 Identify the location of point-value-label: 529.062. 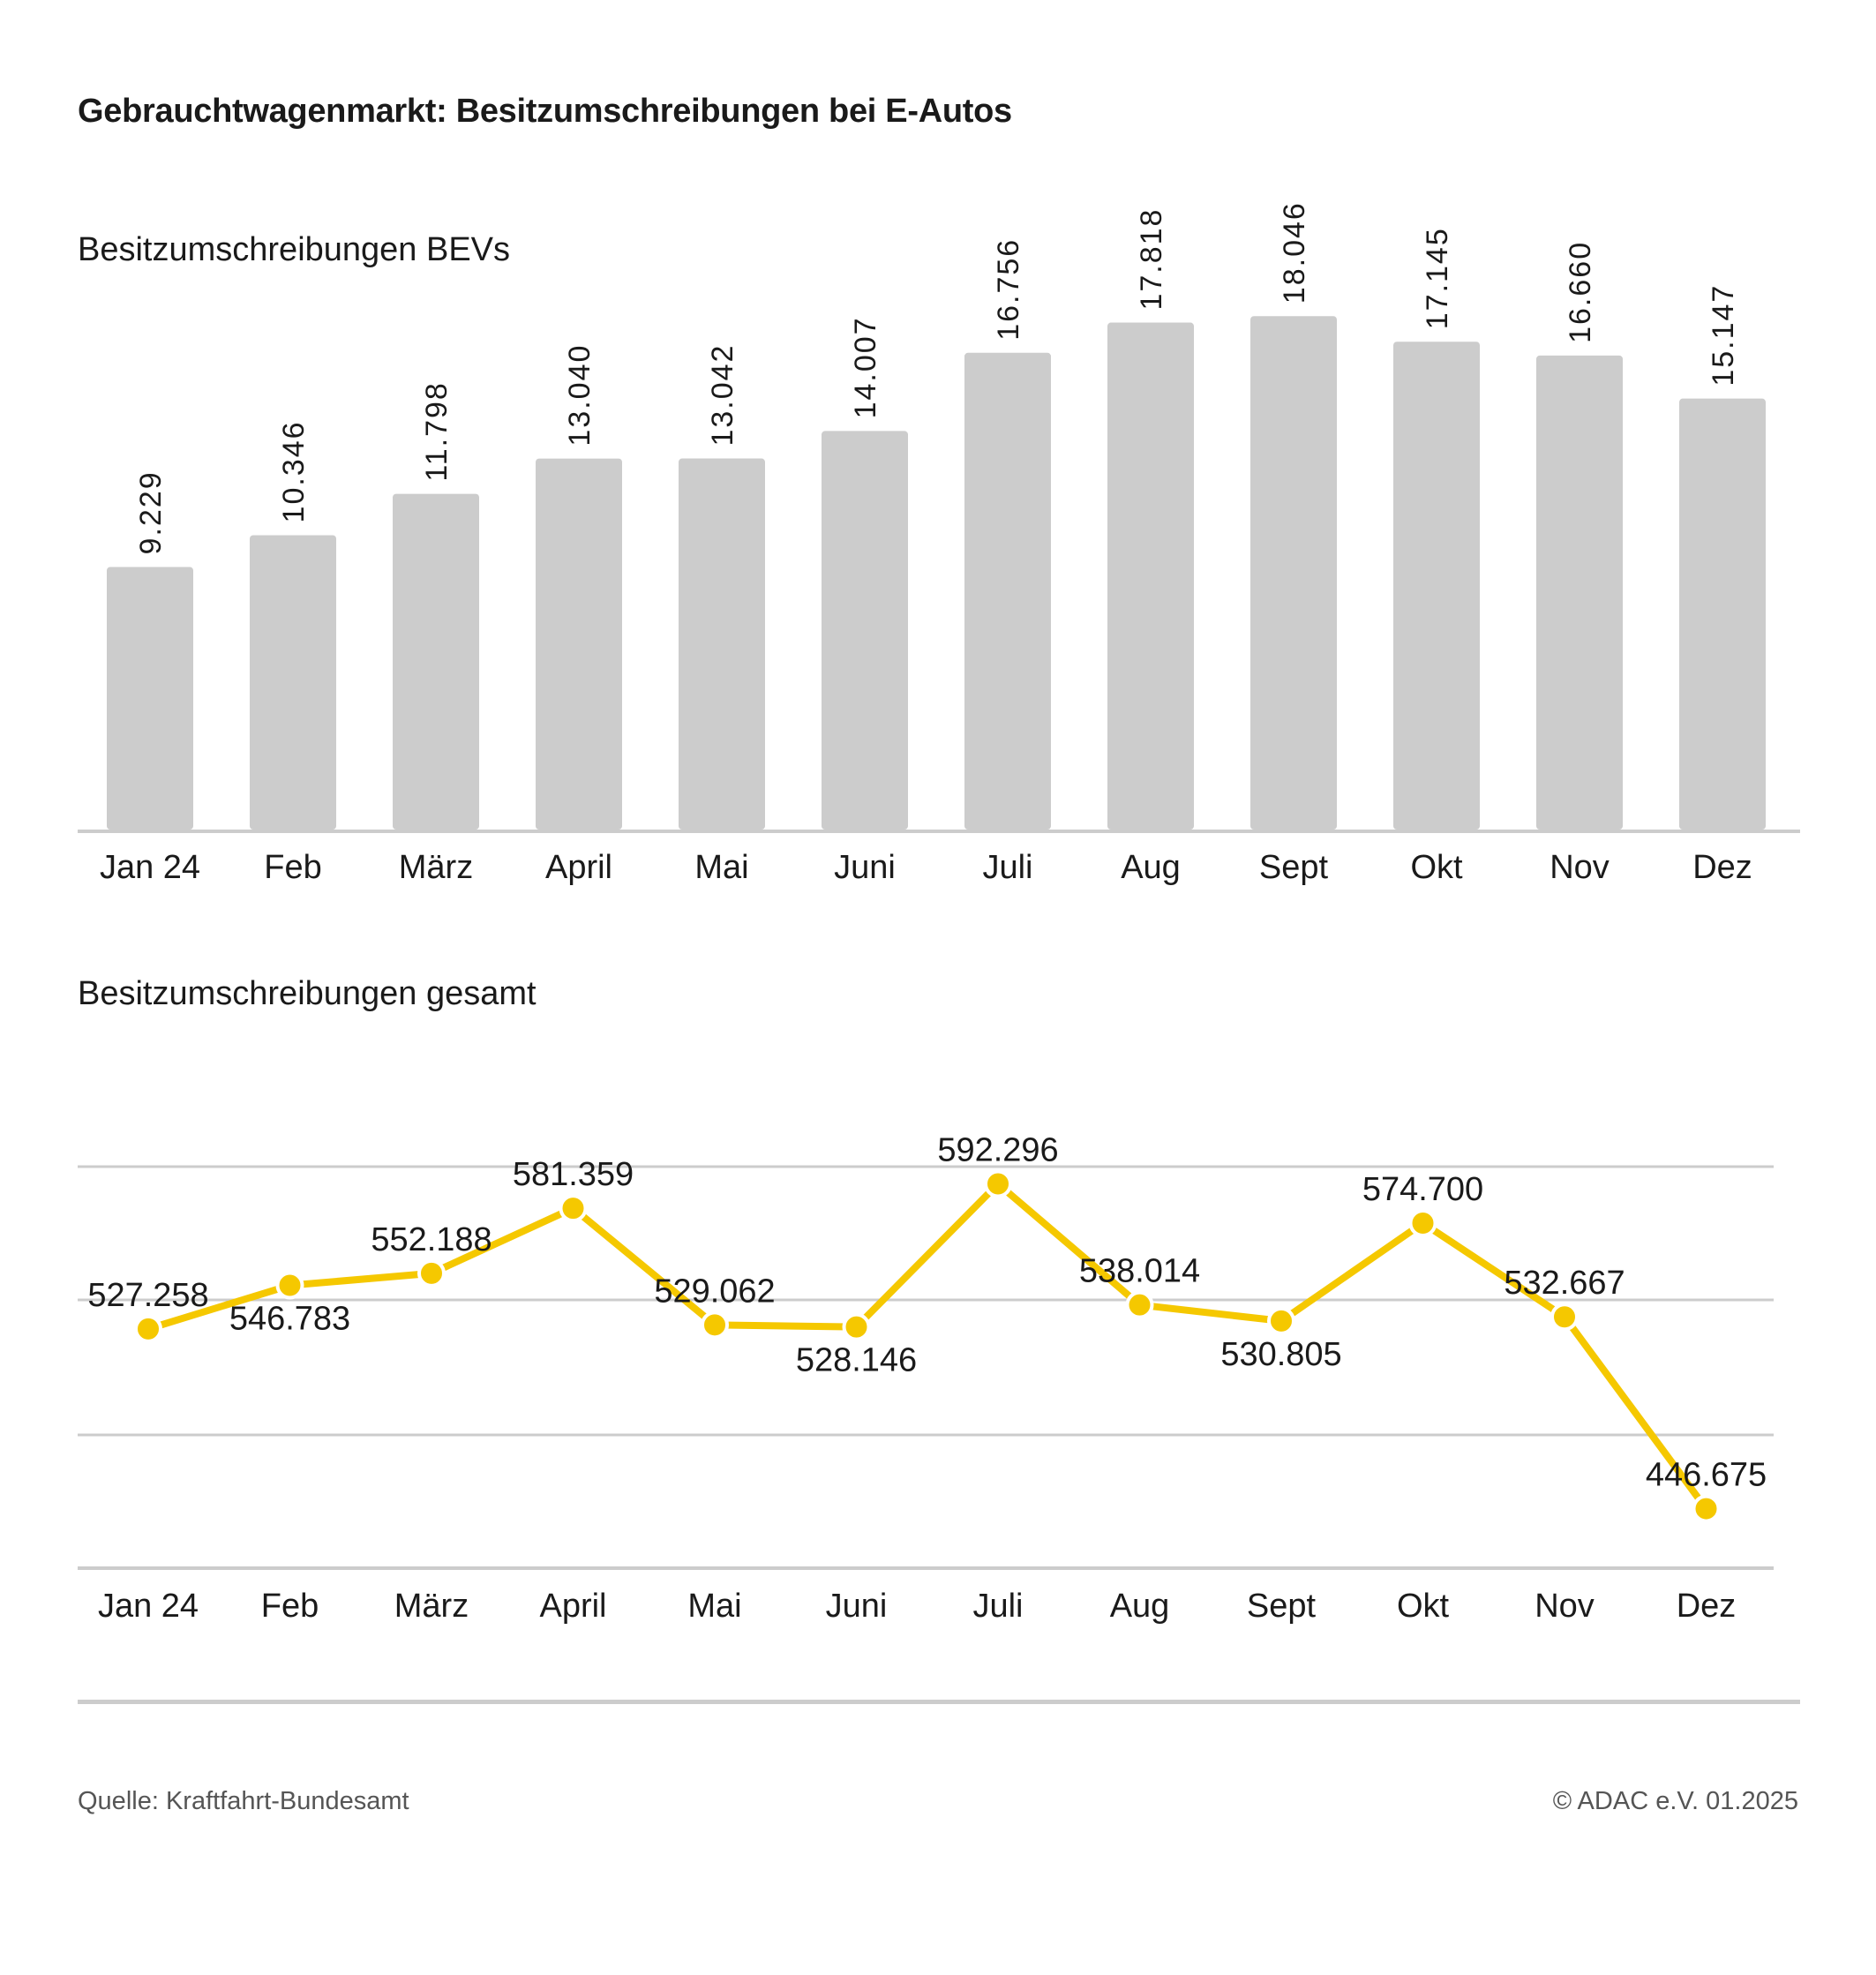
(714, 1291).